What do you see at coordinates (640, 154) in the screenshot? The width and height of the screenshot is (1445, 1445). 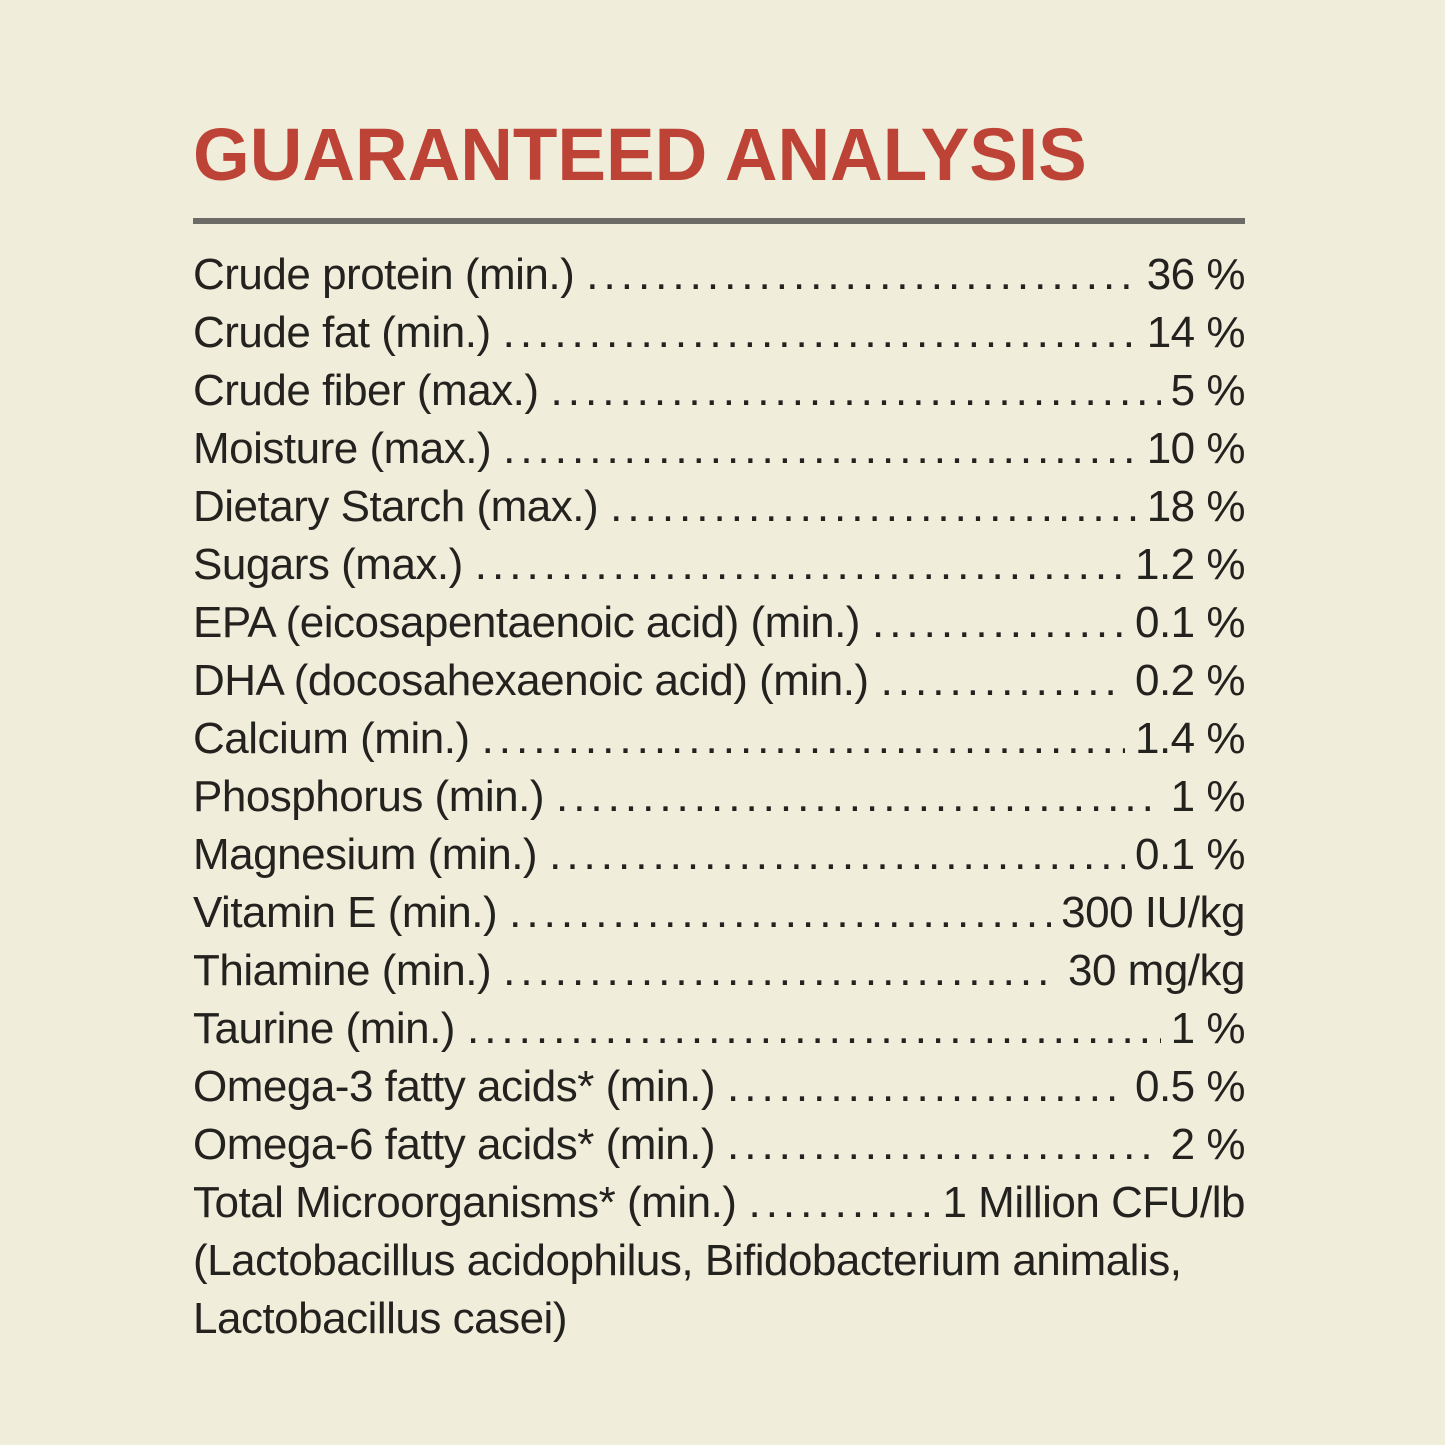 I see `page-title: GUARANTEED ANALYSIS` at bounding box center [640, 154].